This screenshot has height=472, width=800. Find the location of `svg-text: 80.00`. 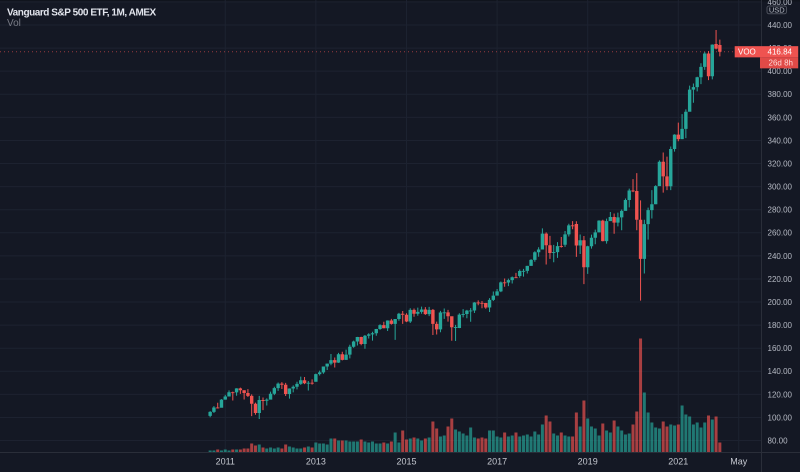

svg-text: 80.00 is located at coordinates (778, 440).